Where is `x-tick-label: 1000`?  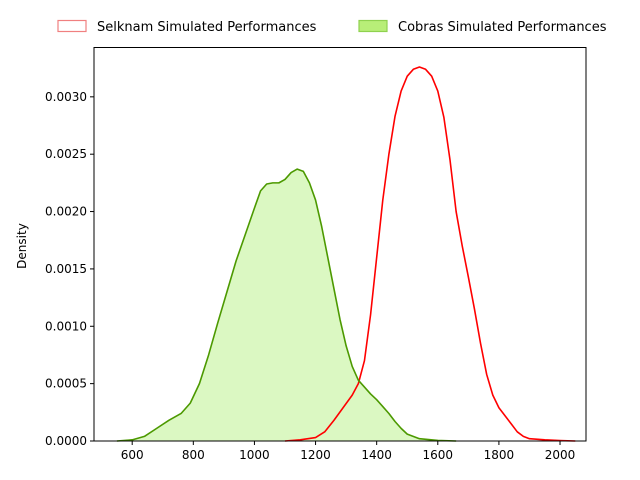 x-tick-label: 1000 is located at coordinates (254, 455).